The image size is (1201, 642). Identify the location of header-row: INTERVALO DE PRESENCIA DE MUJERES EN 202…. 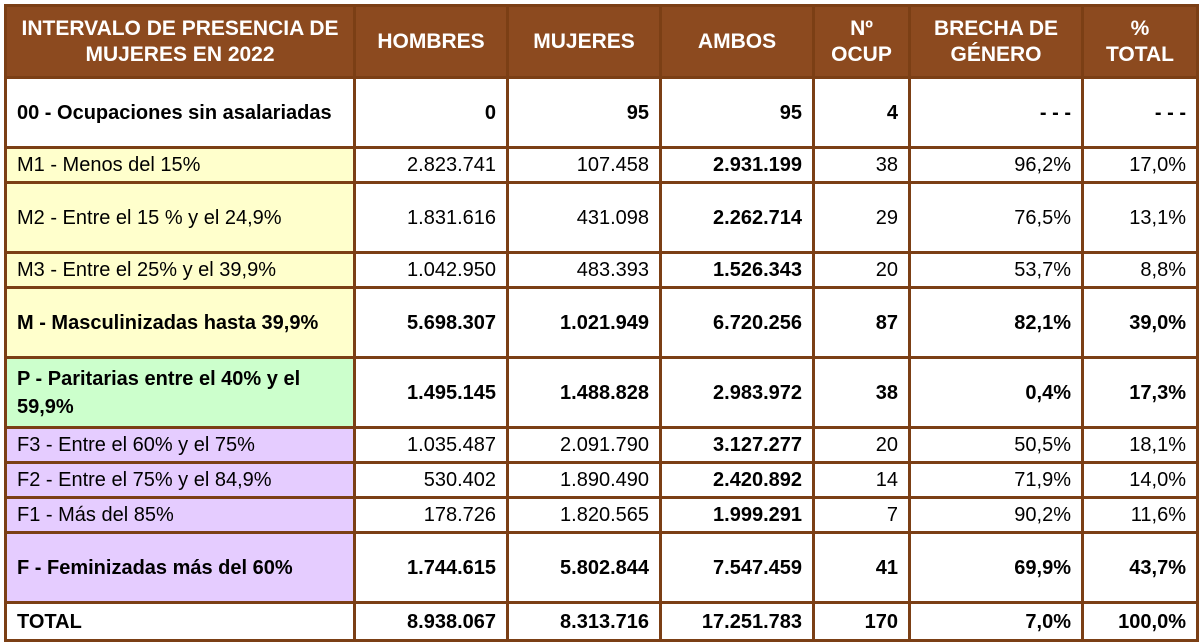
(601, 41).